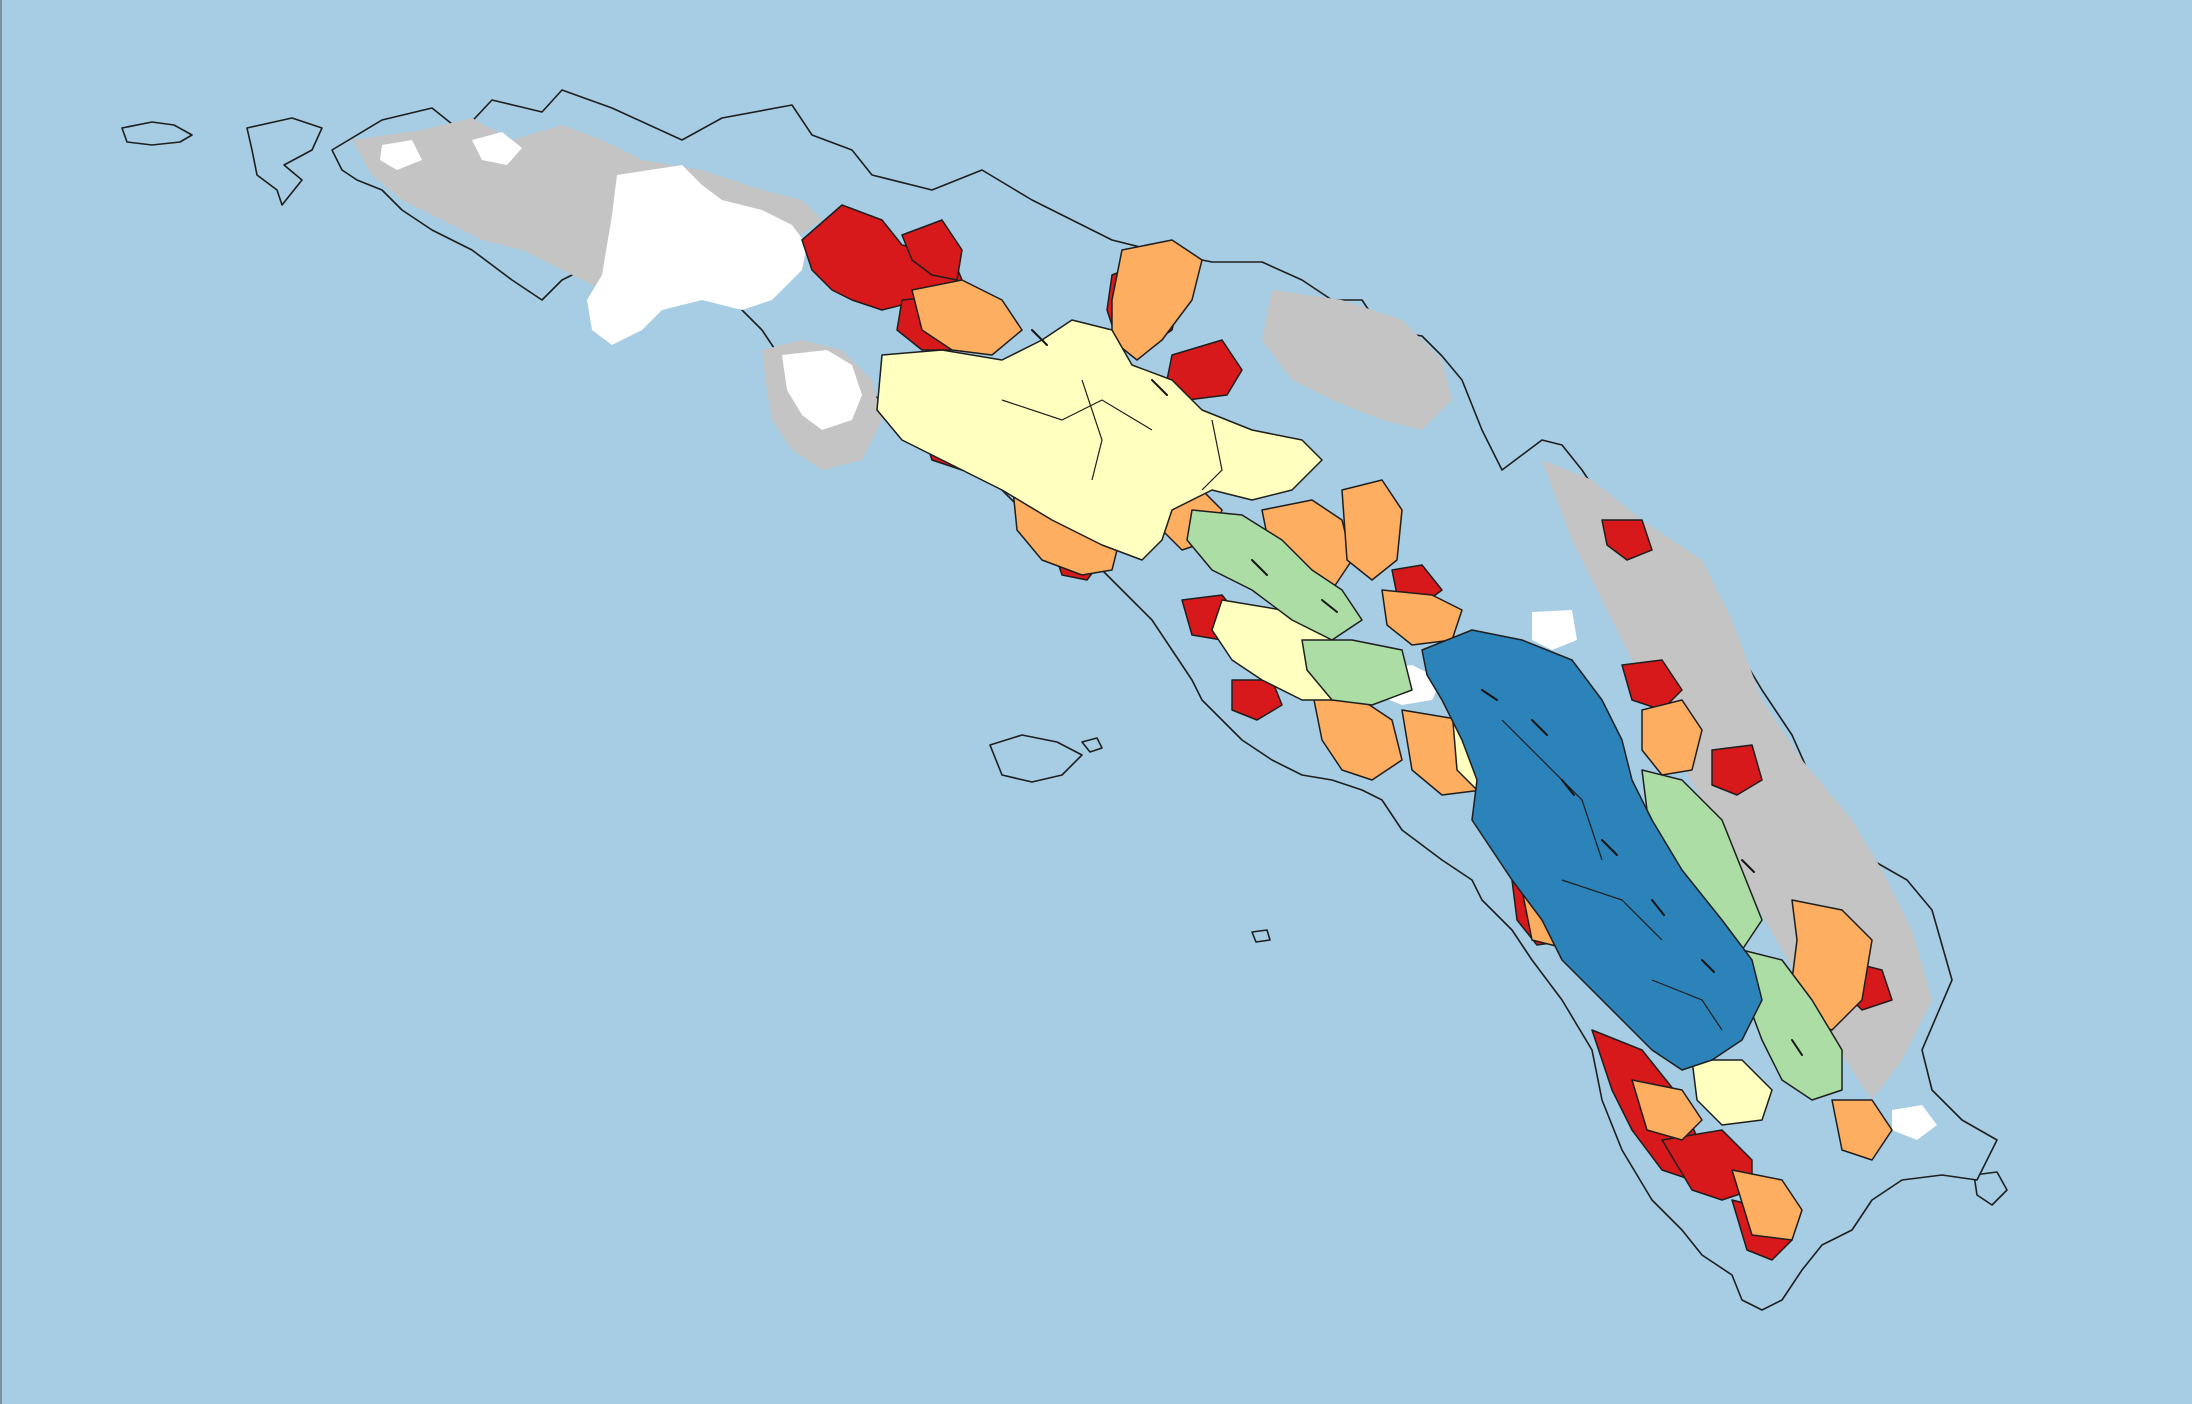  I want to click on yellow-zone-north, so click(1099, 440).